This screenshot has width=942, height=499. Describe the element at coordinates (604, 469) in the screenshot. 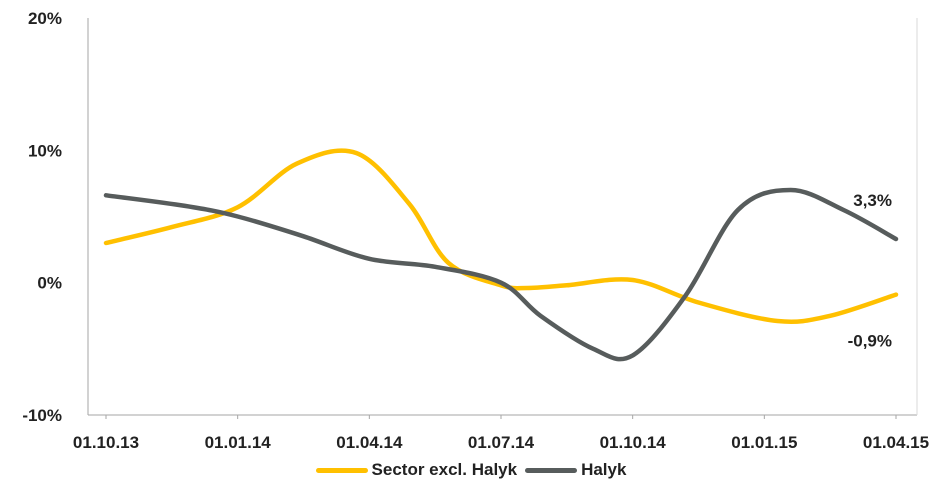

I see `legend-label-halyk: Halyk` at that location.